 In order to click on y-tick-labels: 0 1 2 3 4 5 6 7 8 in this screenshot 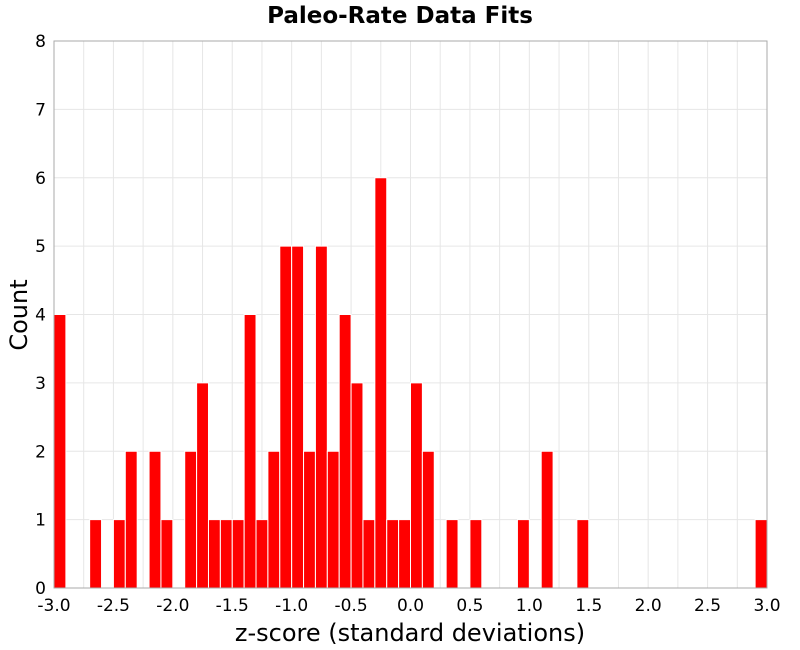, I will do `click(40, 315)`.